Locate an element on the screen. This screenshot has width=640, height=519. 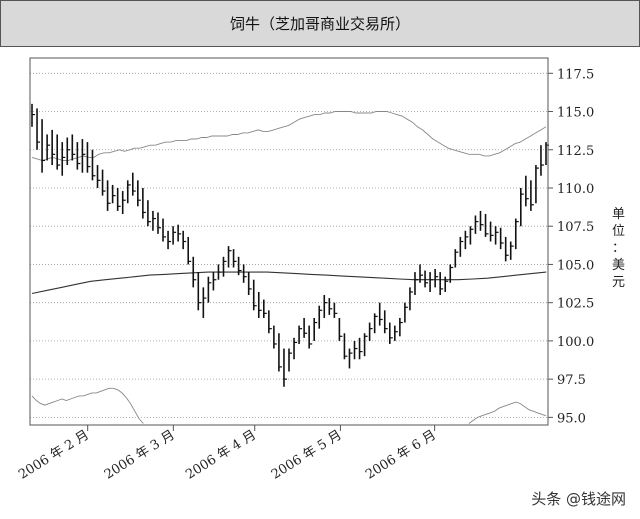
y-tick-label: 110.0 is located at coordinates (575, 189).